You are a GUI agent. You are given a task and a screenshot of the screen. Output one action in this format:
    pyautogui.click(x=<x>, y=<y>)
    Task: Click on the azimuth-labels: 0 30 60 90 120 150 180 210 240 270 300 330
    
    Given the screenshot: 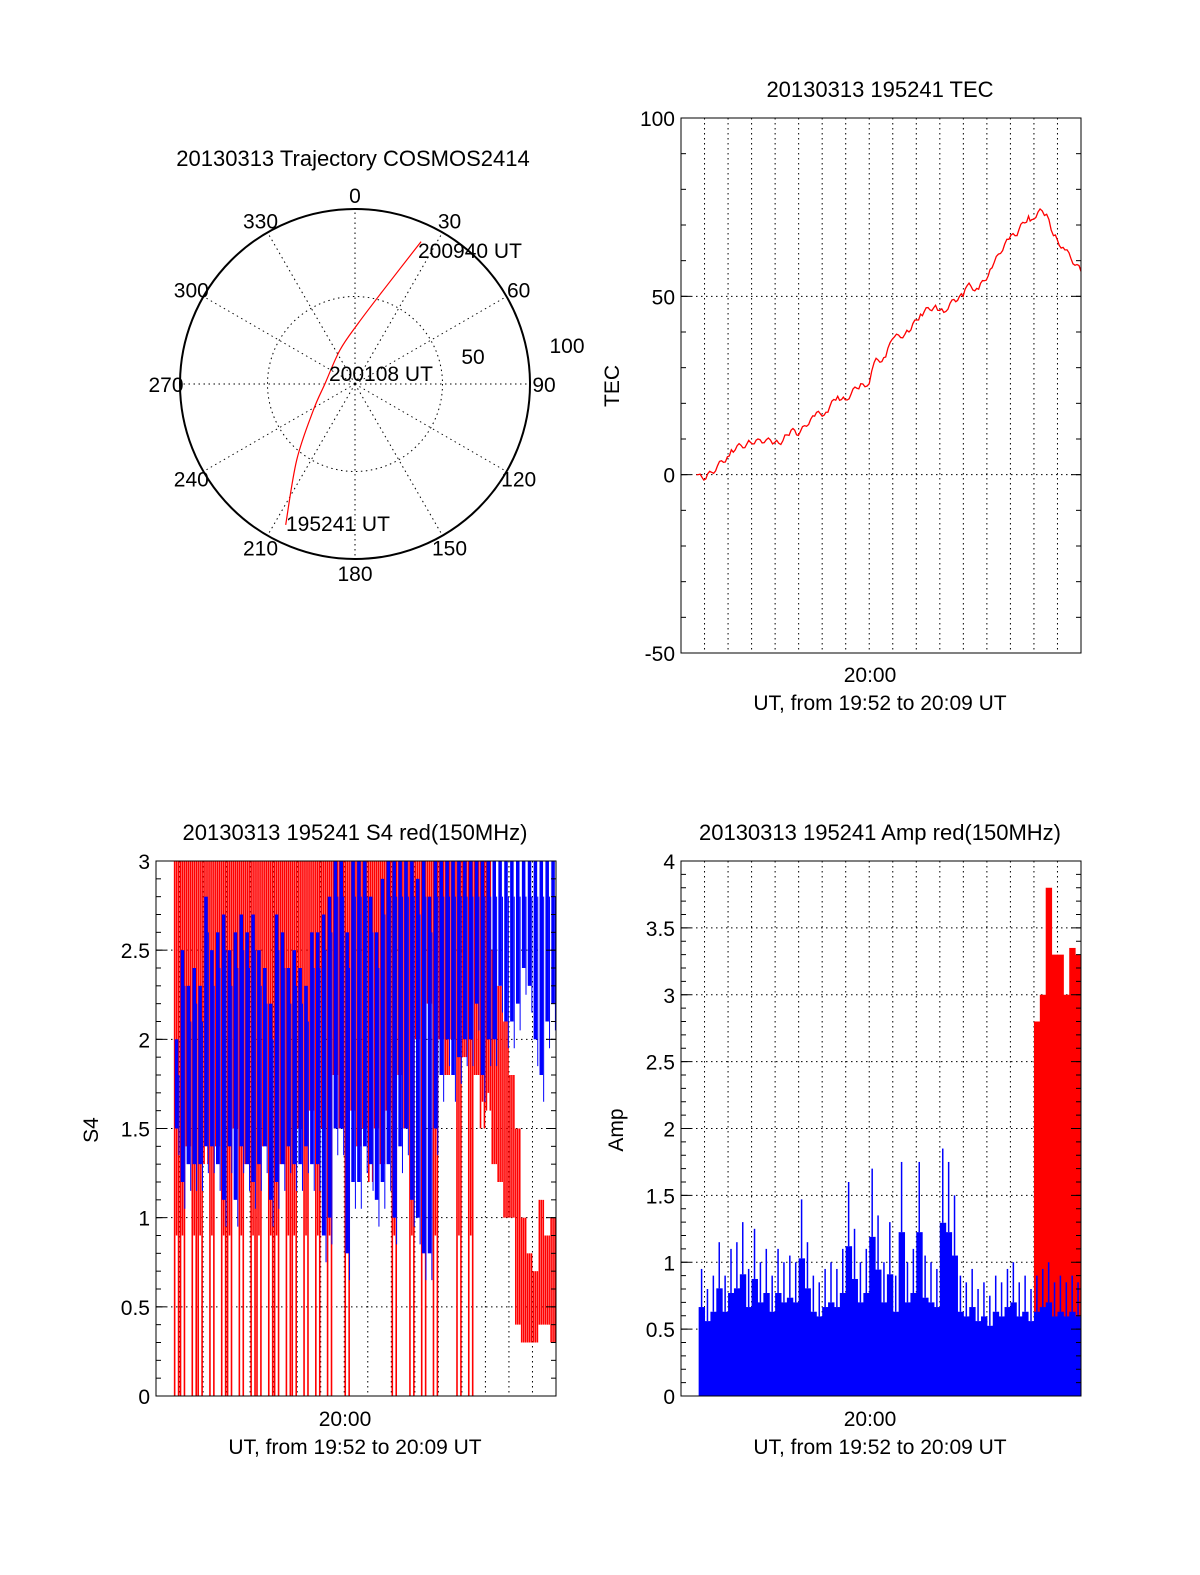 What is the action you would take?
    pyautogui.click(x=351, y=385)
    